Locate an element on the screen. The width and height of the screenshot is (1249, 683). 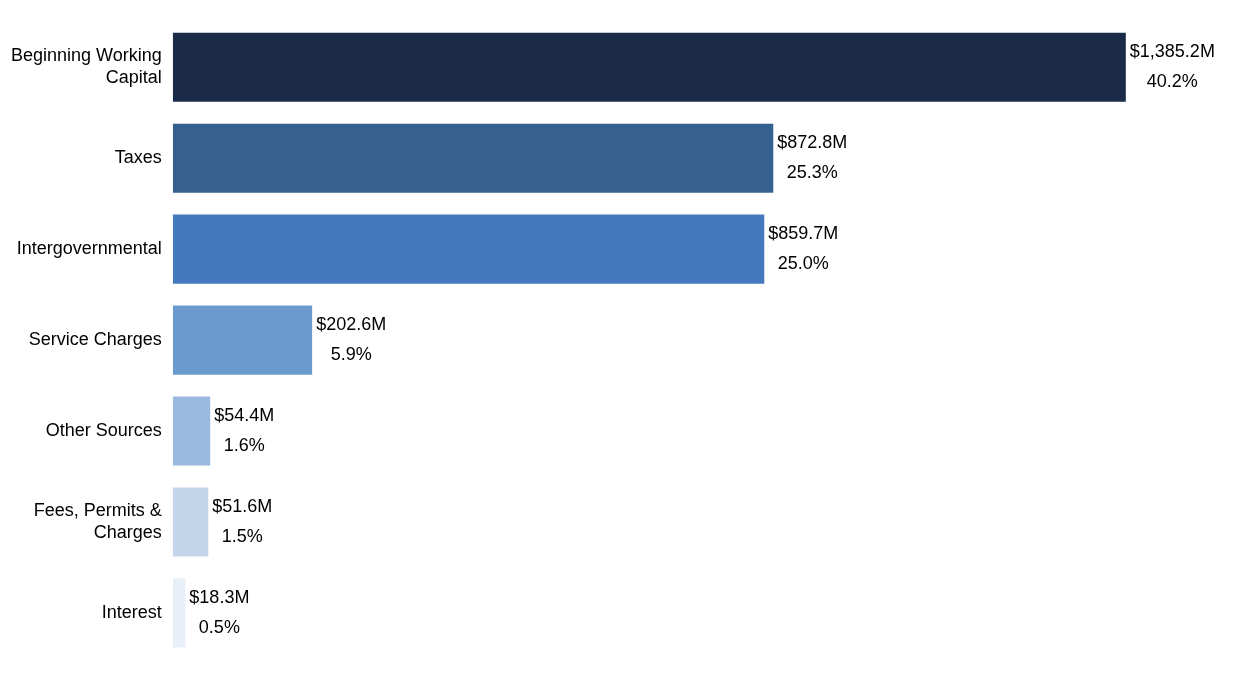
data-label: $1,385.2M is located at coordinates (1172, 51).